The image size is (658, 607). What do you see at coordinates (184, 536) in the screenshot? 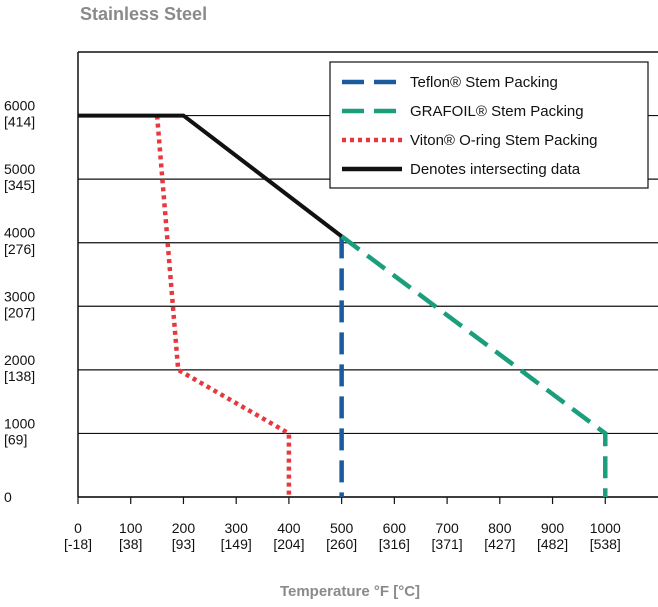
I see `x-tick-label: 200 [93]` at bounding box center [184, 536].